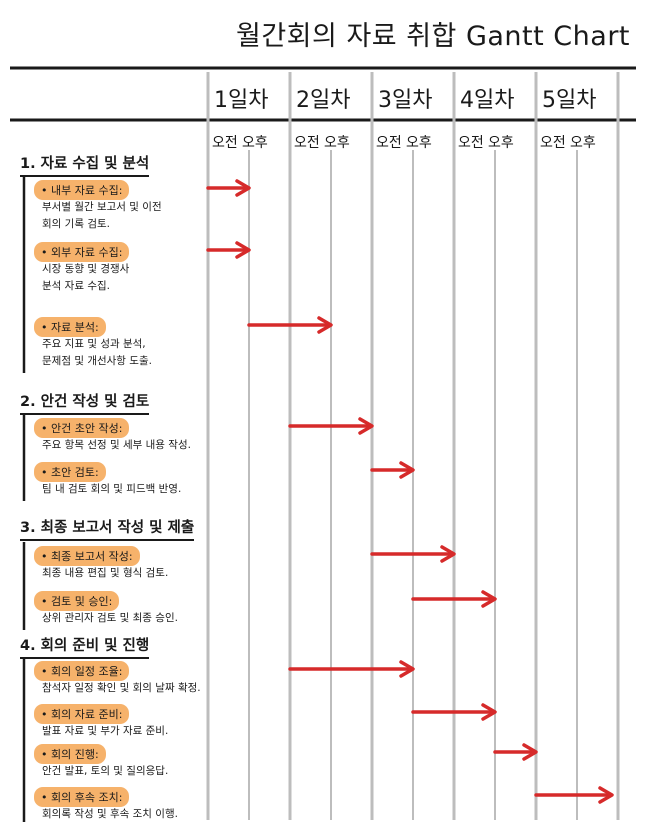 The width and height of the screenshot is (660, 827). Describe the element at coordinates (82, 428) in the screenshot. I see `task-title: 안건 초안 작성:` at that location.